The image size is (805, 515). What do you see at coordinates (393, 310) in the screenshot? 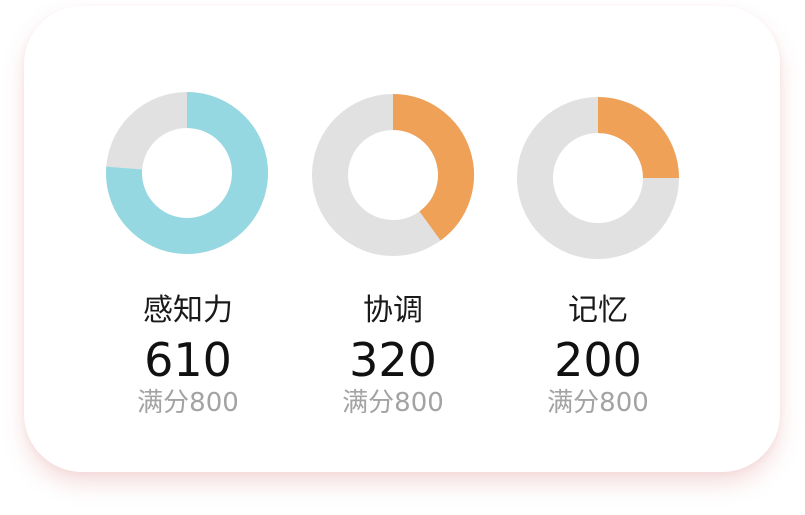
I see `coordination-label: 协调` at bounding box center [393, 310].